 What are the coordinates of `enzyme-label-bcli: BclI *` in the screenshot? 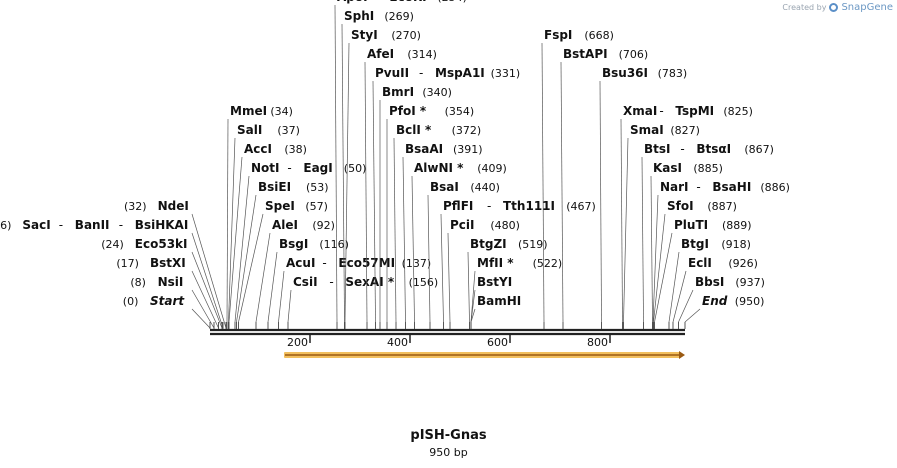 It's located at (414, 130).